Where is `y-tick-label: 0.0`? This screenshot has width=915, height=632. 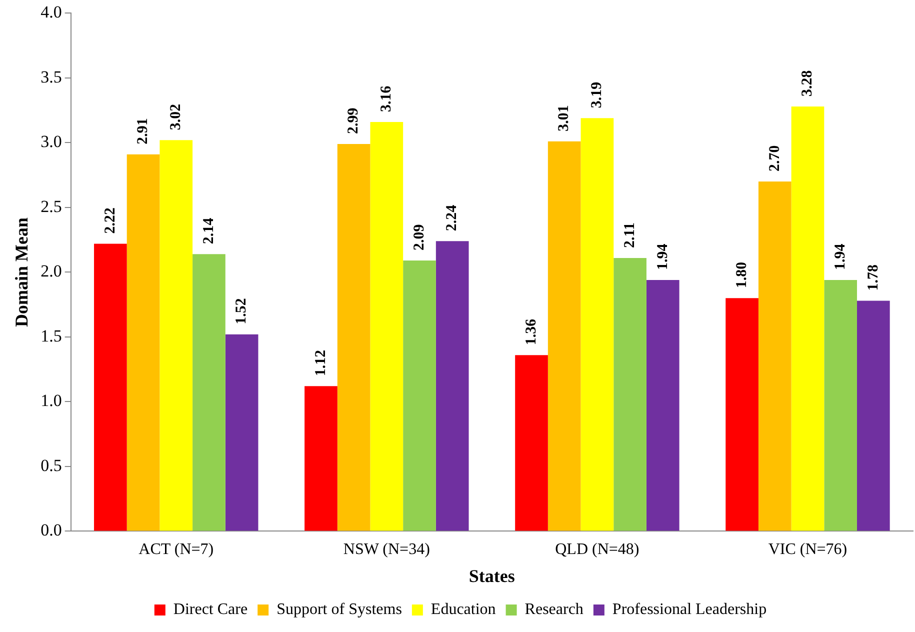
y-tick-label: 0.0 is located at coordinates (51, 530).